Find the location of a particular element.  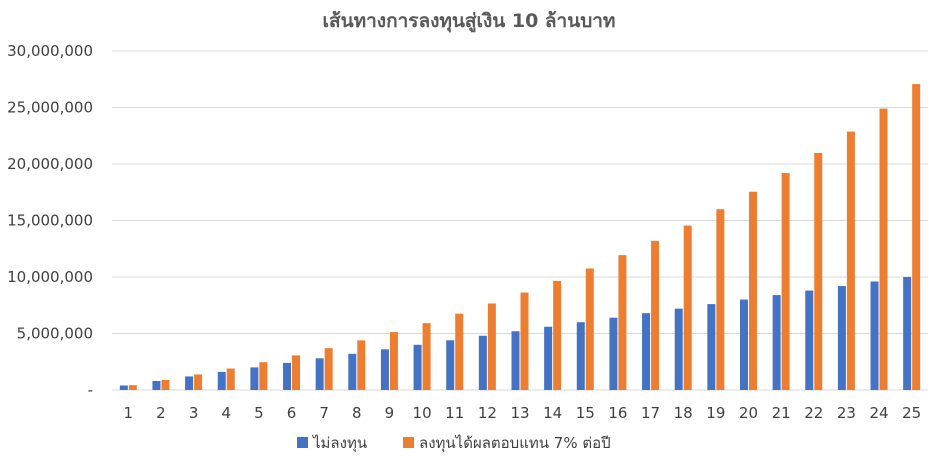

legend-label-series-2: ลงทุนได้ผลตอบแทน 7% ต่อปี is located at coordinates (515, 443).